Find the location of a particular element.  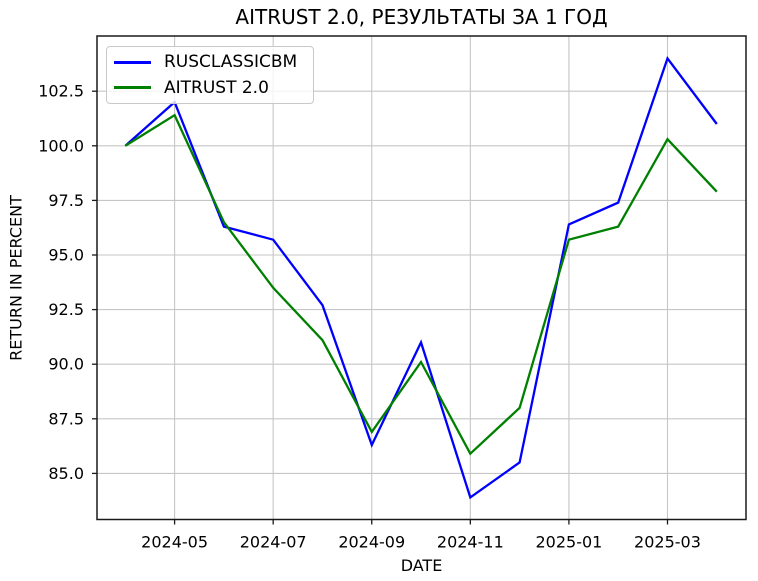

y-tick-label: 95.0 is located at coordinates (66, 255).